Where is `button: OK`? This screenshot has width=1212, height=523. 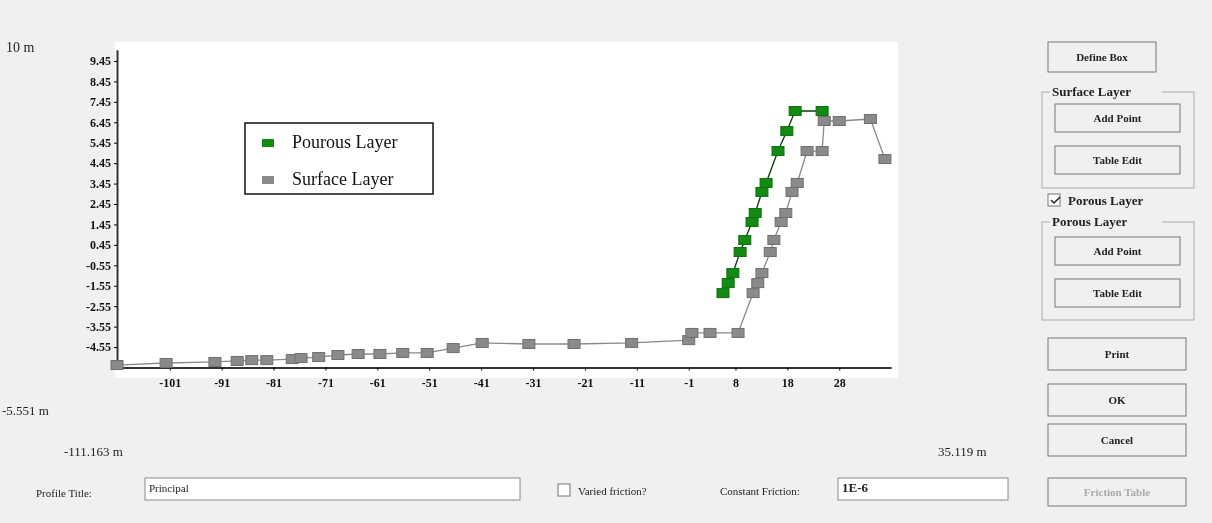
button: OK is located at coordinates (1117, 400).